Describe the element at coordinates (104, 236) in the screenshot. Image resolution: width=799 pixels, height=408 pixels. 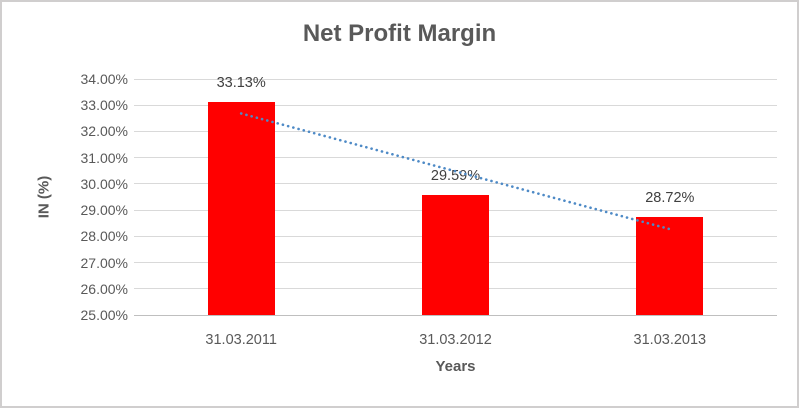
I see `y-tick-label: 28.00%` at that location.